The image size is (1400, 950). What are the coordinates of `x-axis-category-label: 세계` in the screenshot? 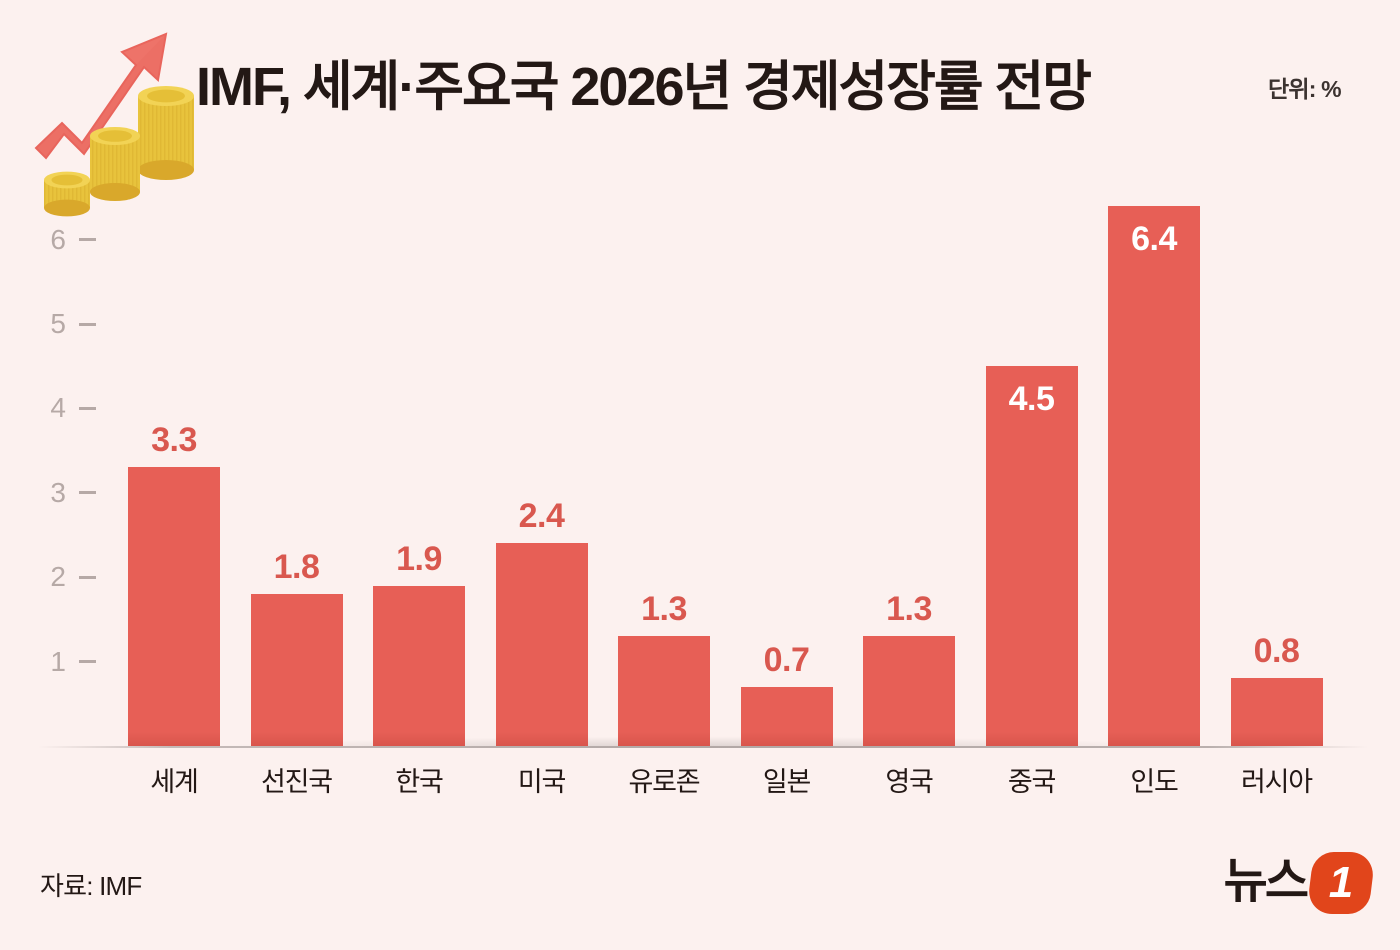 It's located at (174, 782).